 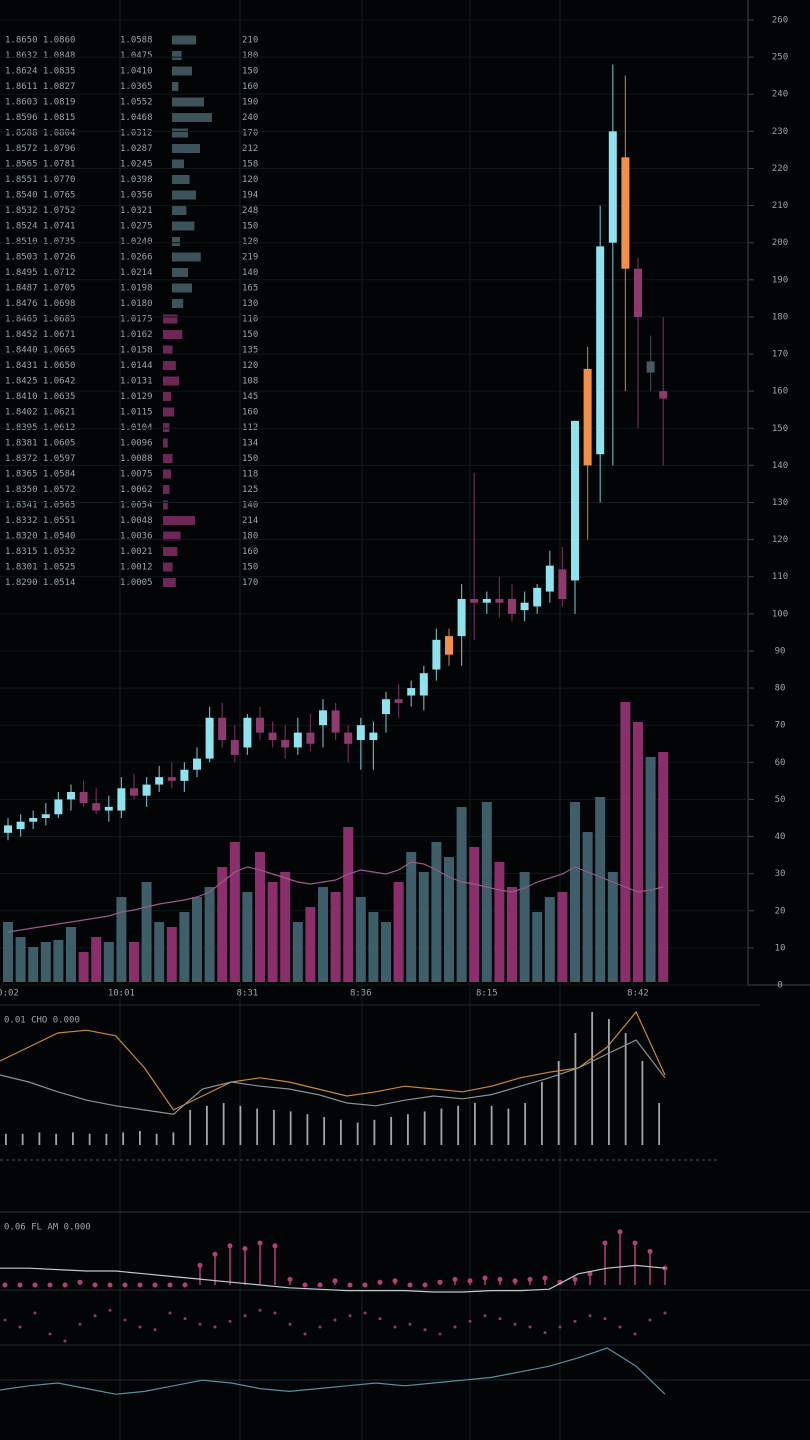 I want to click on order-size: 1.0129, so click(x=136, y=397).